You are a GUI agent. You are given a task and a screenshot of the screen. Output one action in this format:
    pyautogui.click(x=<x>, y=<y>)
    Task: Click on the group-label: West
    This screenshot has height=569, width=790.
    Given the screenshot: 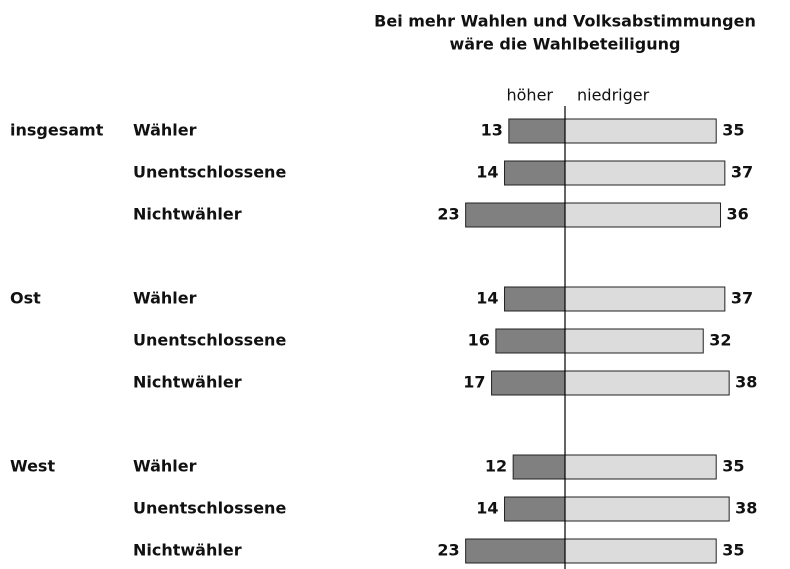 What is the action you would take?
    pyautogui.click(x=32, y=466)
    